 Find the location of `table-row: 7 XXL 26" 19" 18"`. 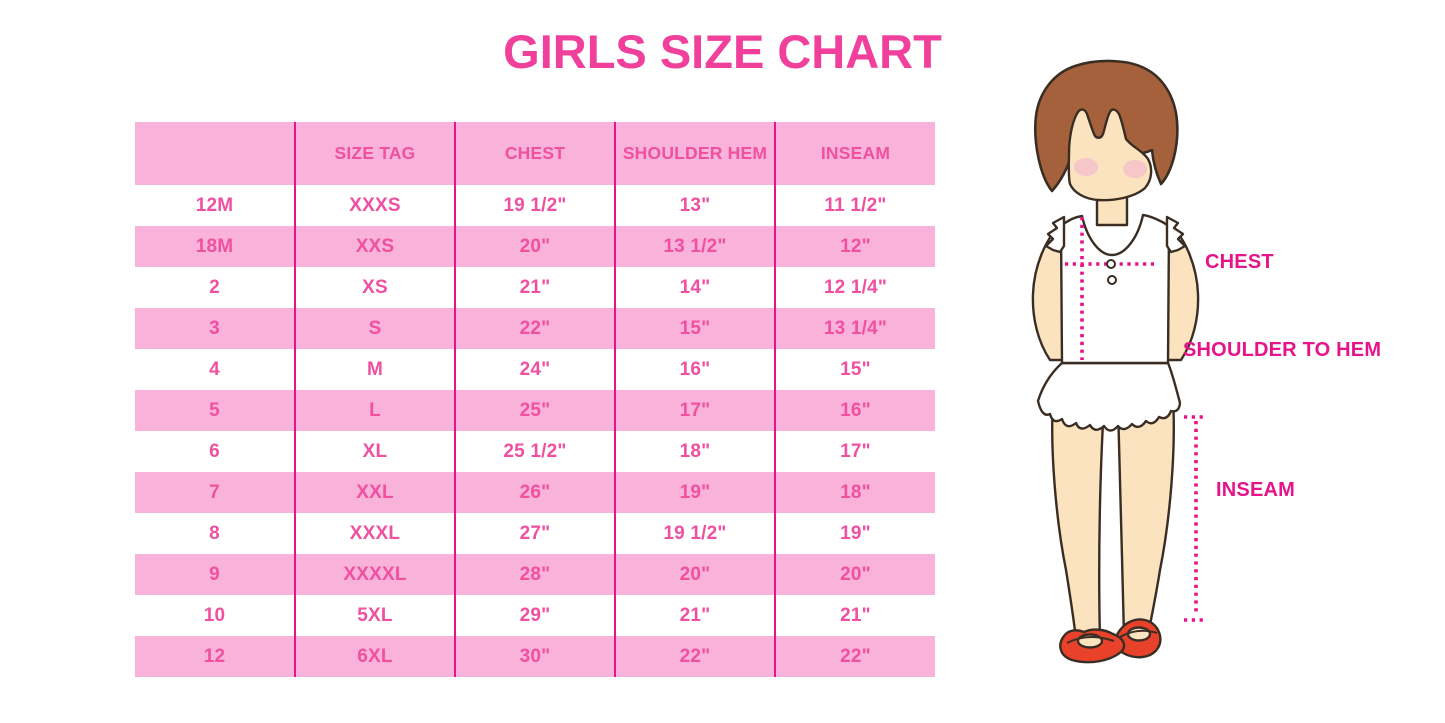

table-row: 7 XXL 26" 19" 18" is located at coordinates (535, 492).